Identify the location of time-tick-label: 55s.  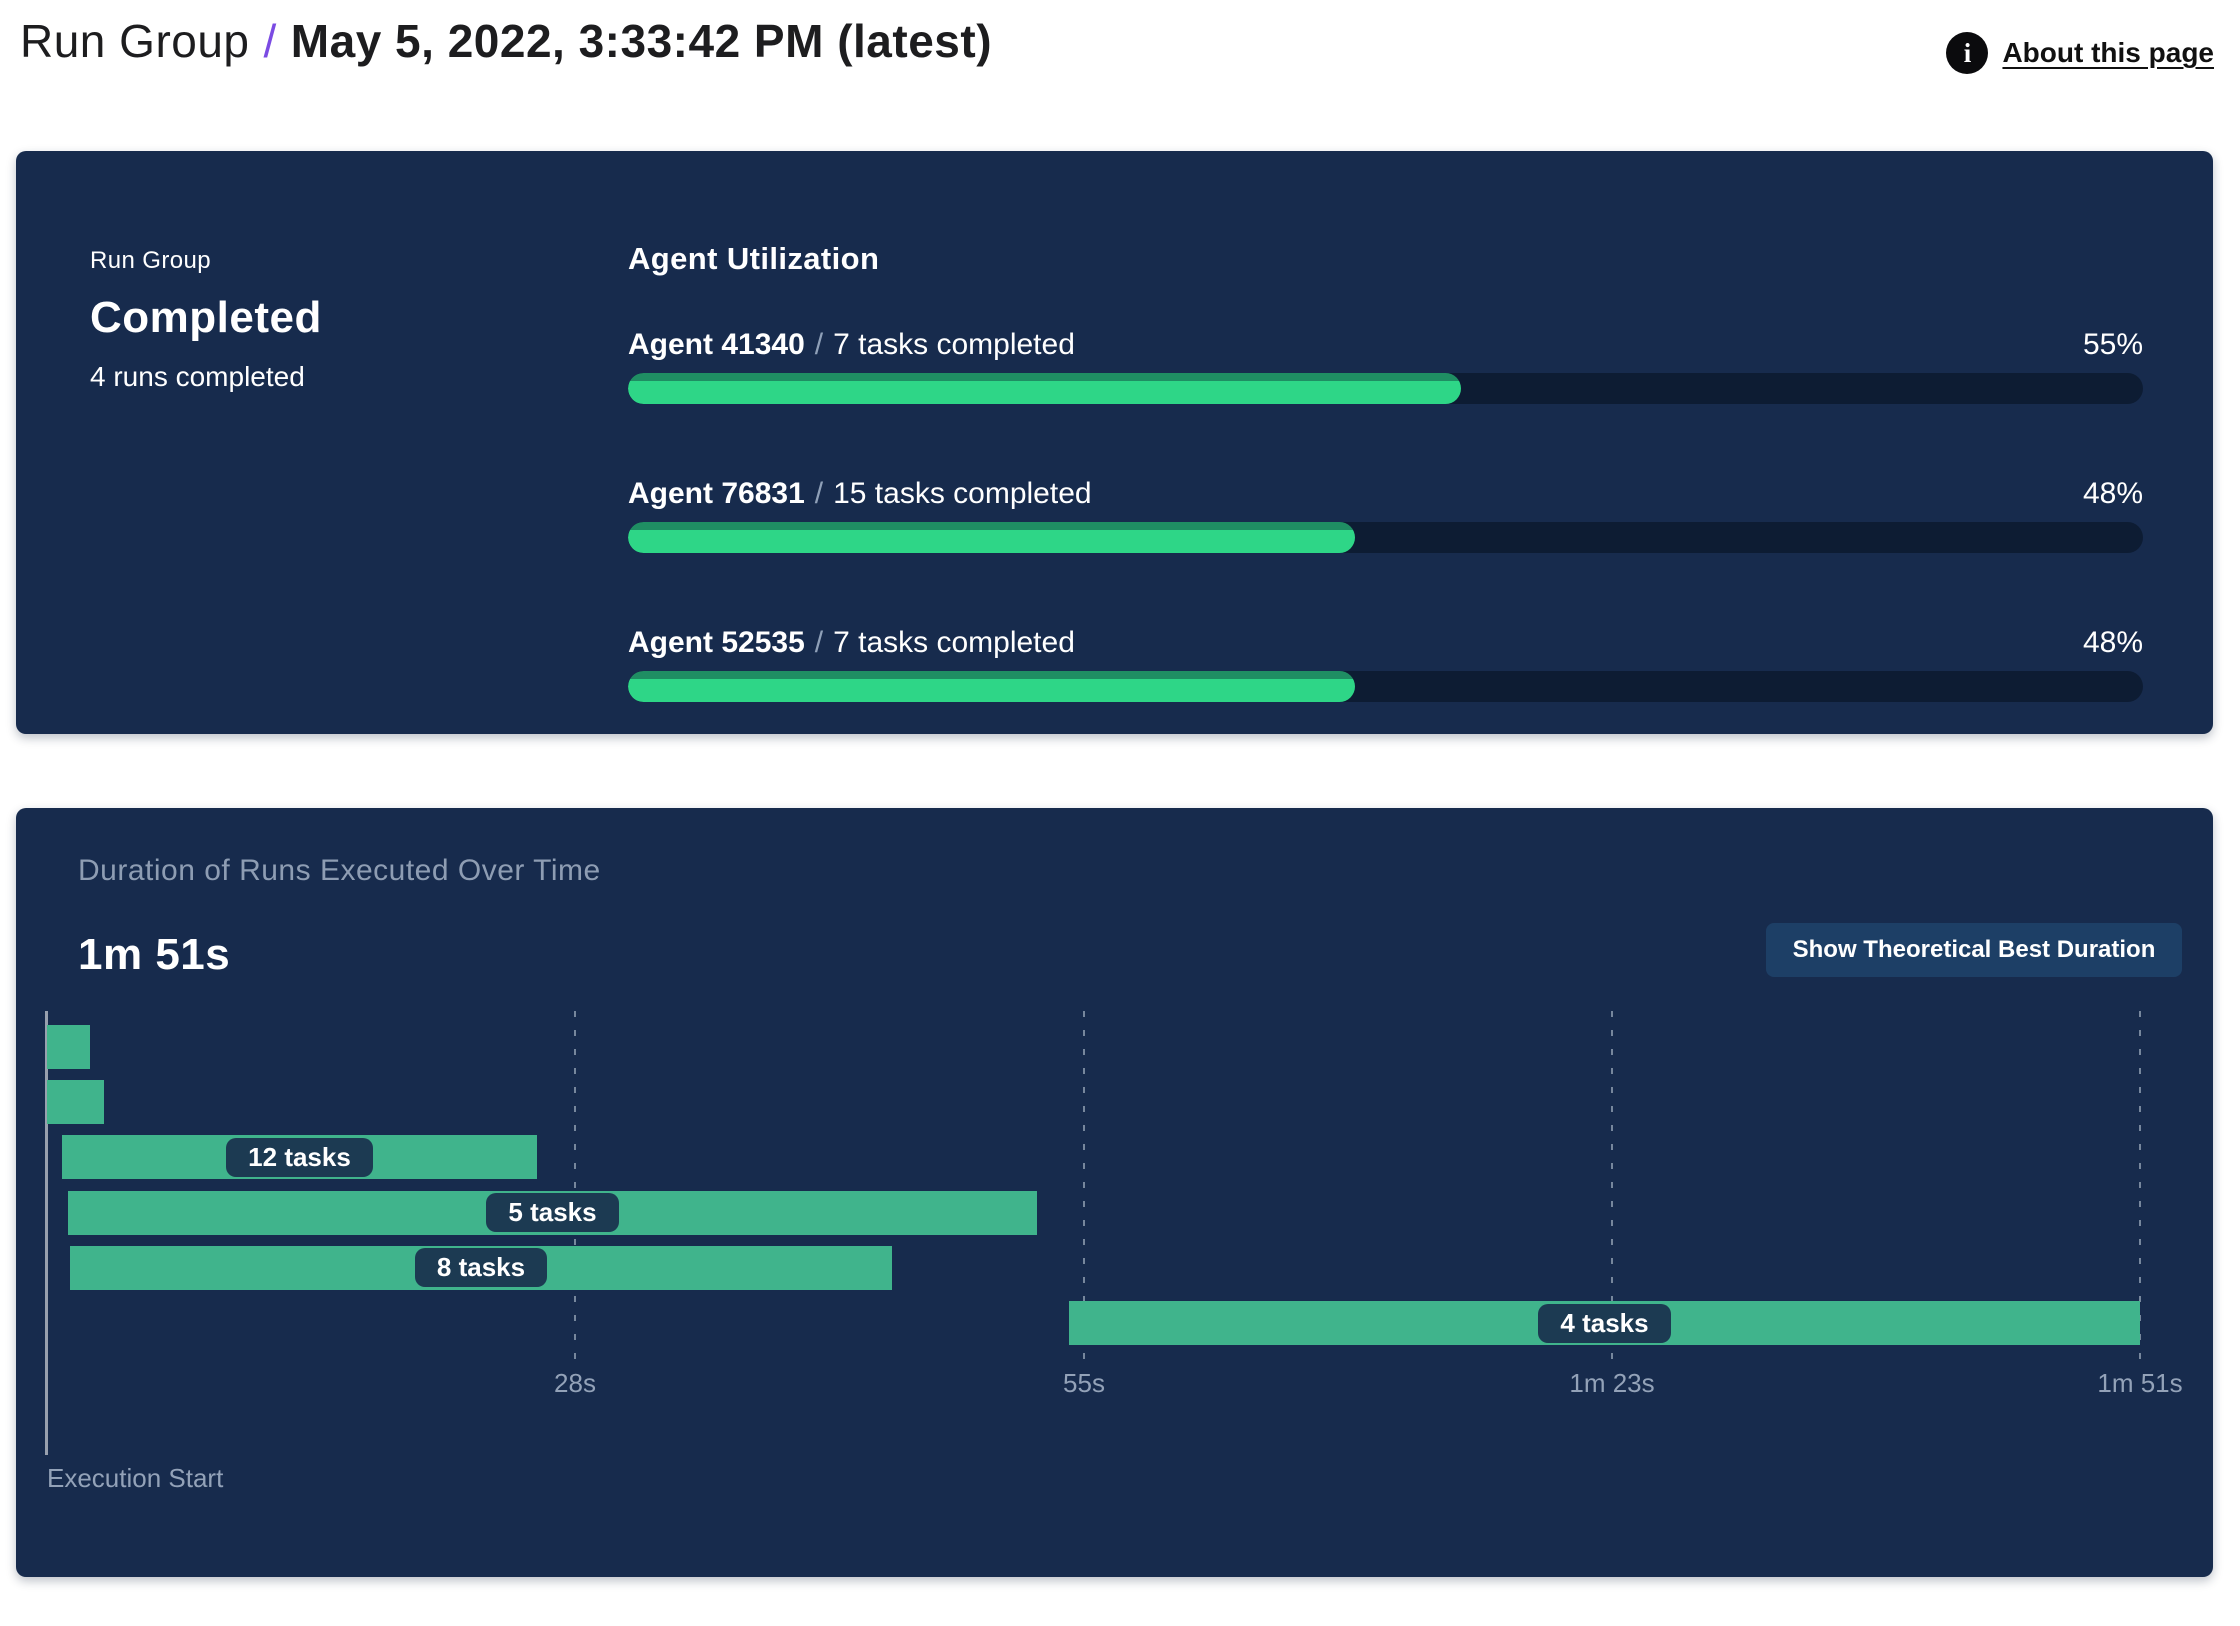
(1084, 1383).